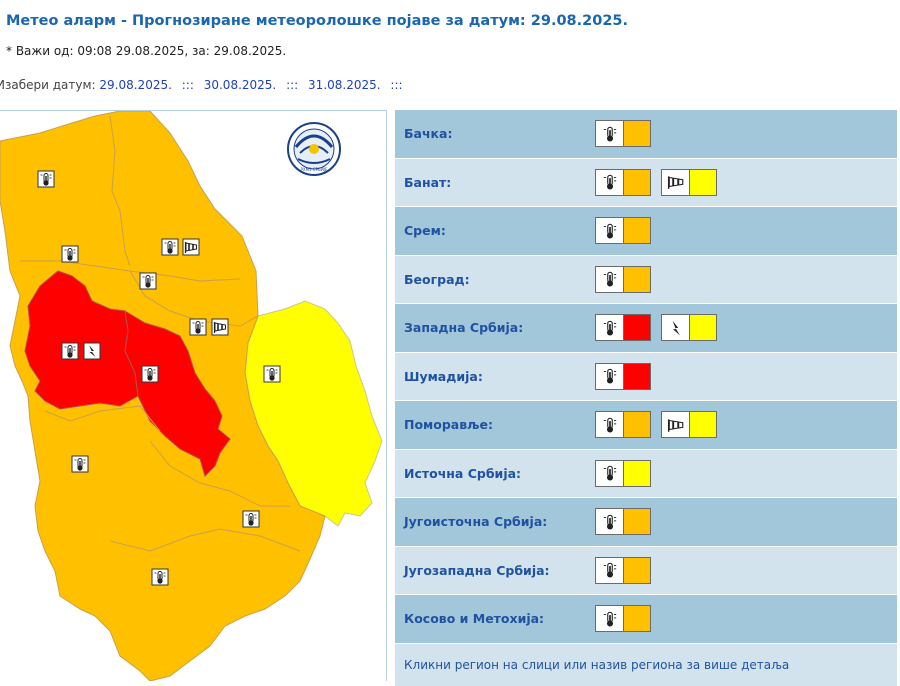 This screenshot has height=686, width=900. I want to click on region-row: Банат:, so click(646, 182).